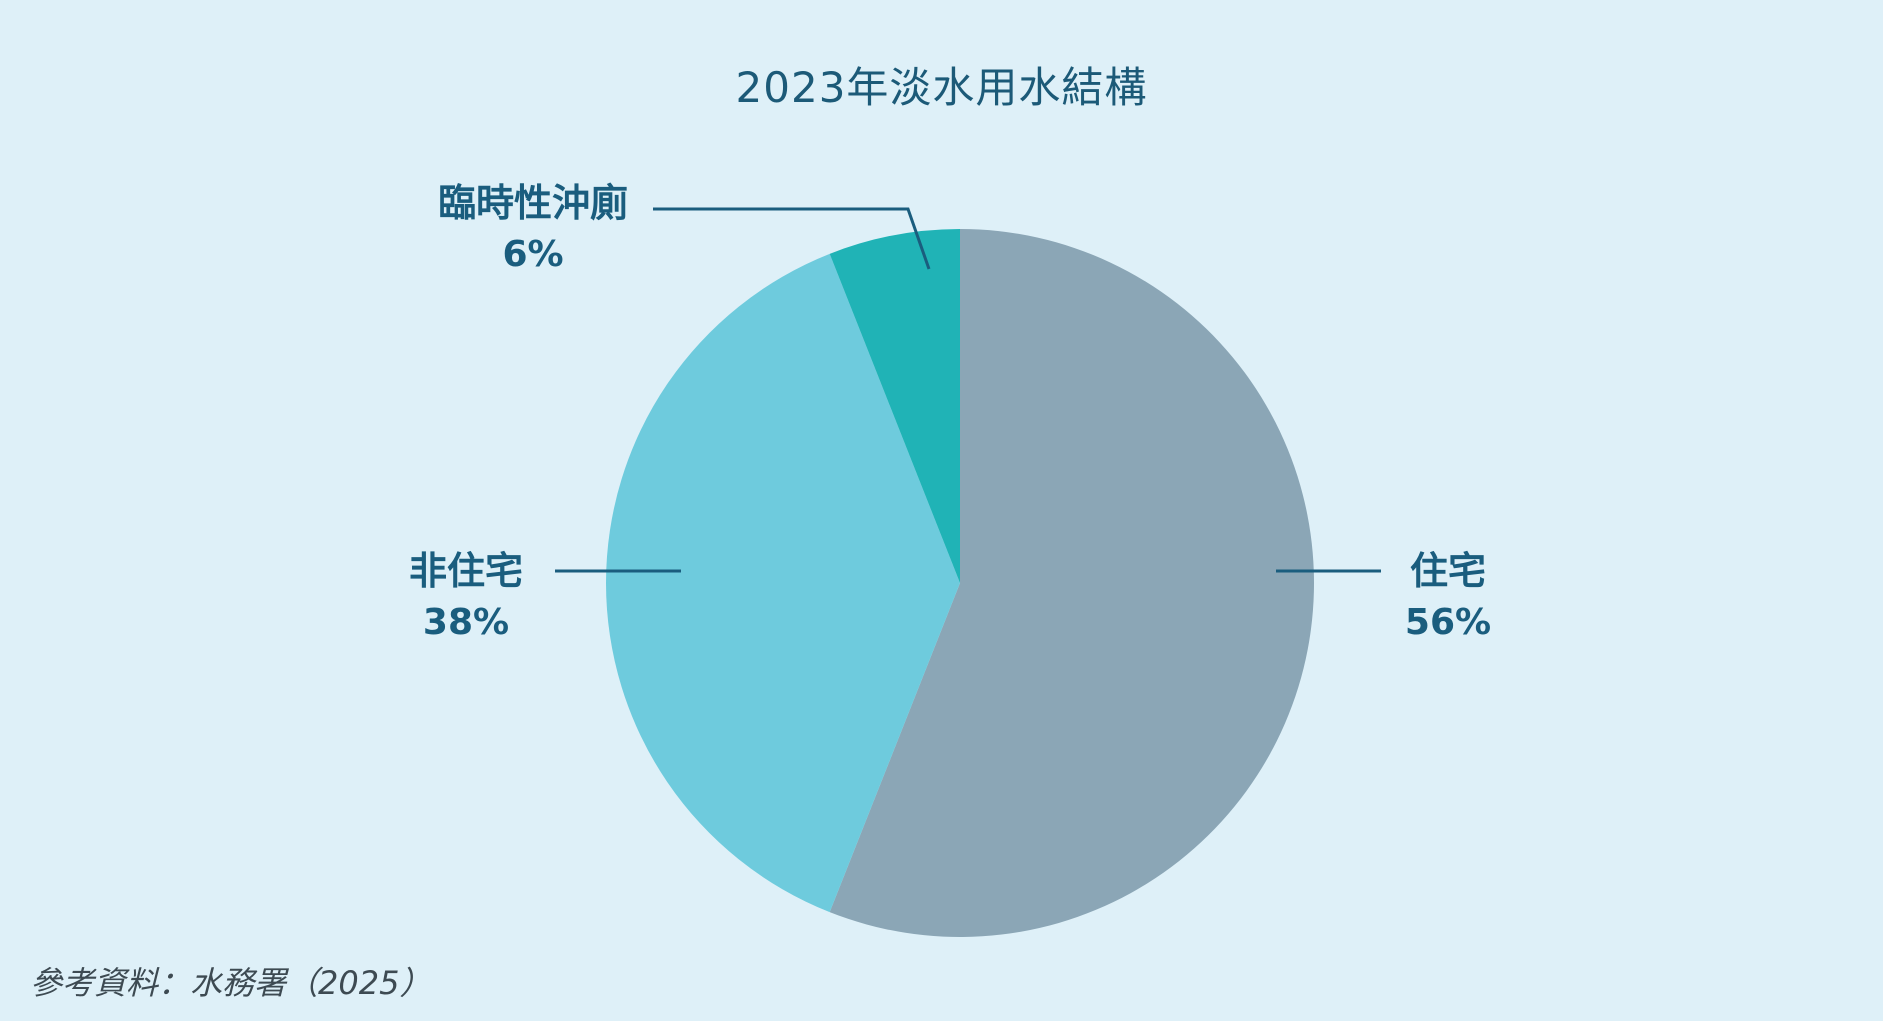 This screenshot has height=1021, width=1883. Describe the element at coordinates (782, 583) in the screenshot. I see `pie-slice-non-residential` at that location.